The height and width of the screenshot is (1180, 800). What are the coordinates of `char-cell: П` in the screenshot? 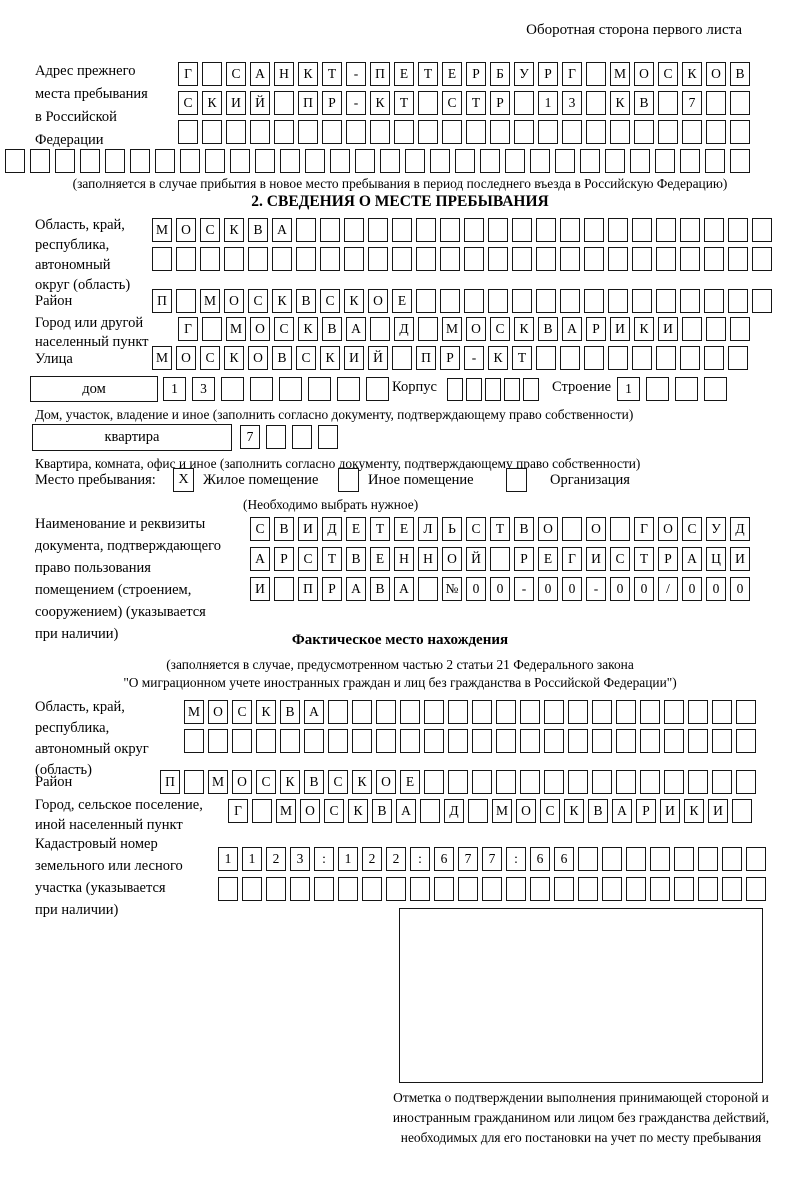 It's located at (380, 74).